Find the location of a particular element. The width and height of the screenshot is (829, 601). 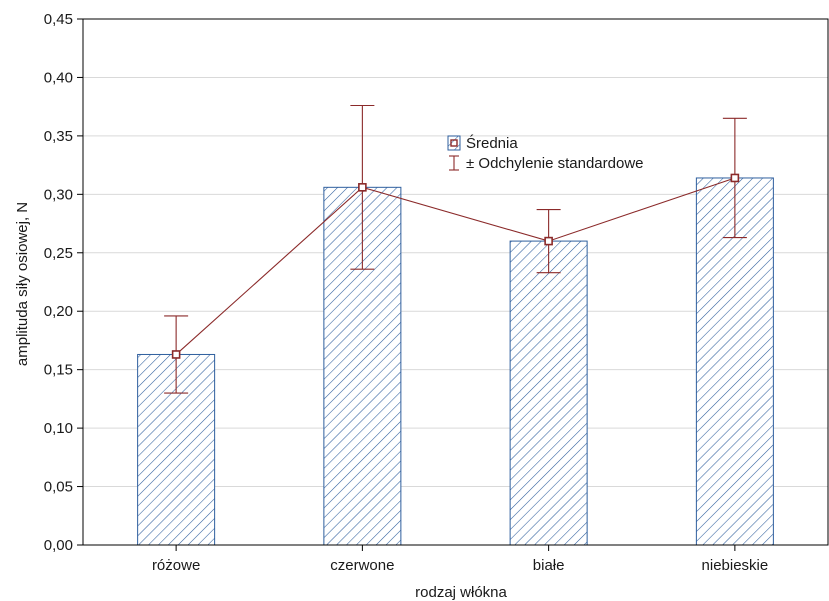

y-tick-label: 0,45 is located at coordinates (58, 19).